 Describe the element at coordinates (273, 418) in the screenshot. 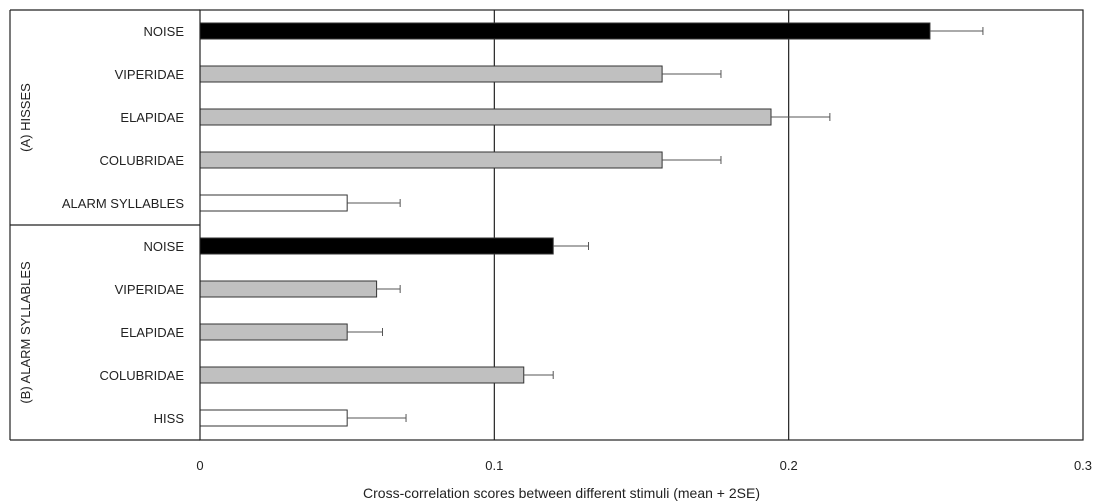

I see `bar-hiss` at that location.